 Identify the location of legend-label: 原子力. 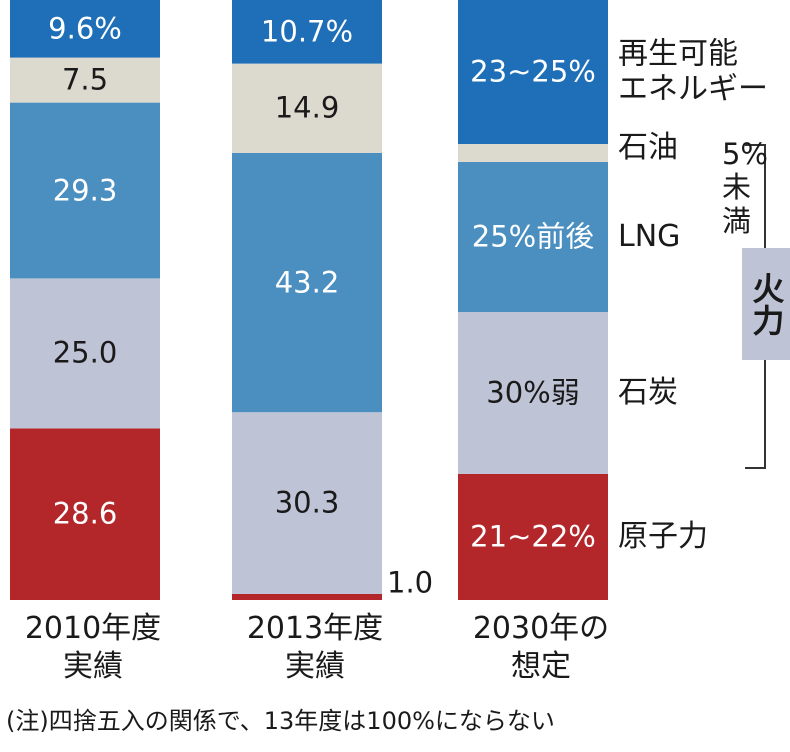
(663, 536).